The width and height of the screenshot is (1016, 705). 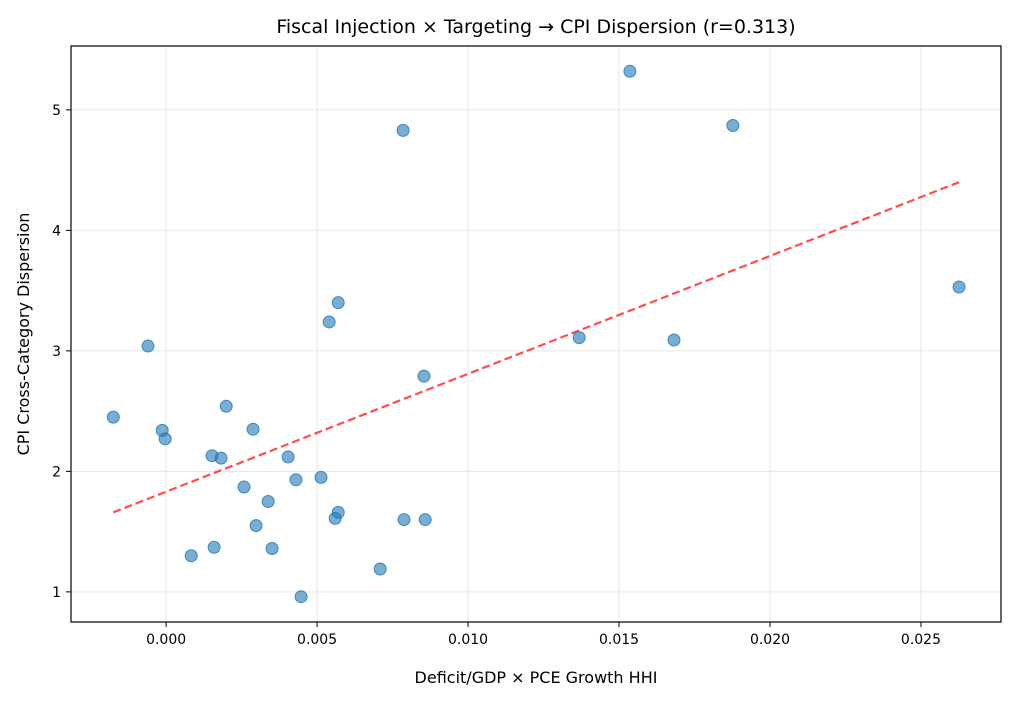 I want to click on y-ticks: 1 2 3 4 5, so click(x=61, y=352).